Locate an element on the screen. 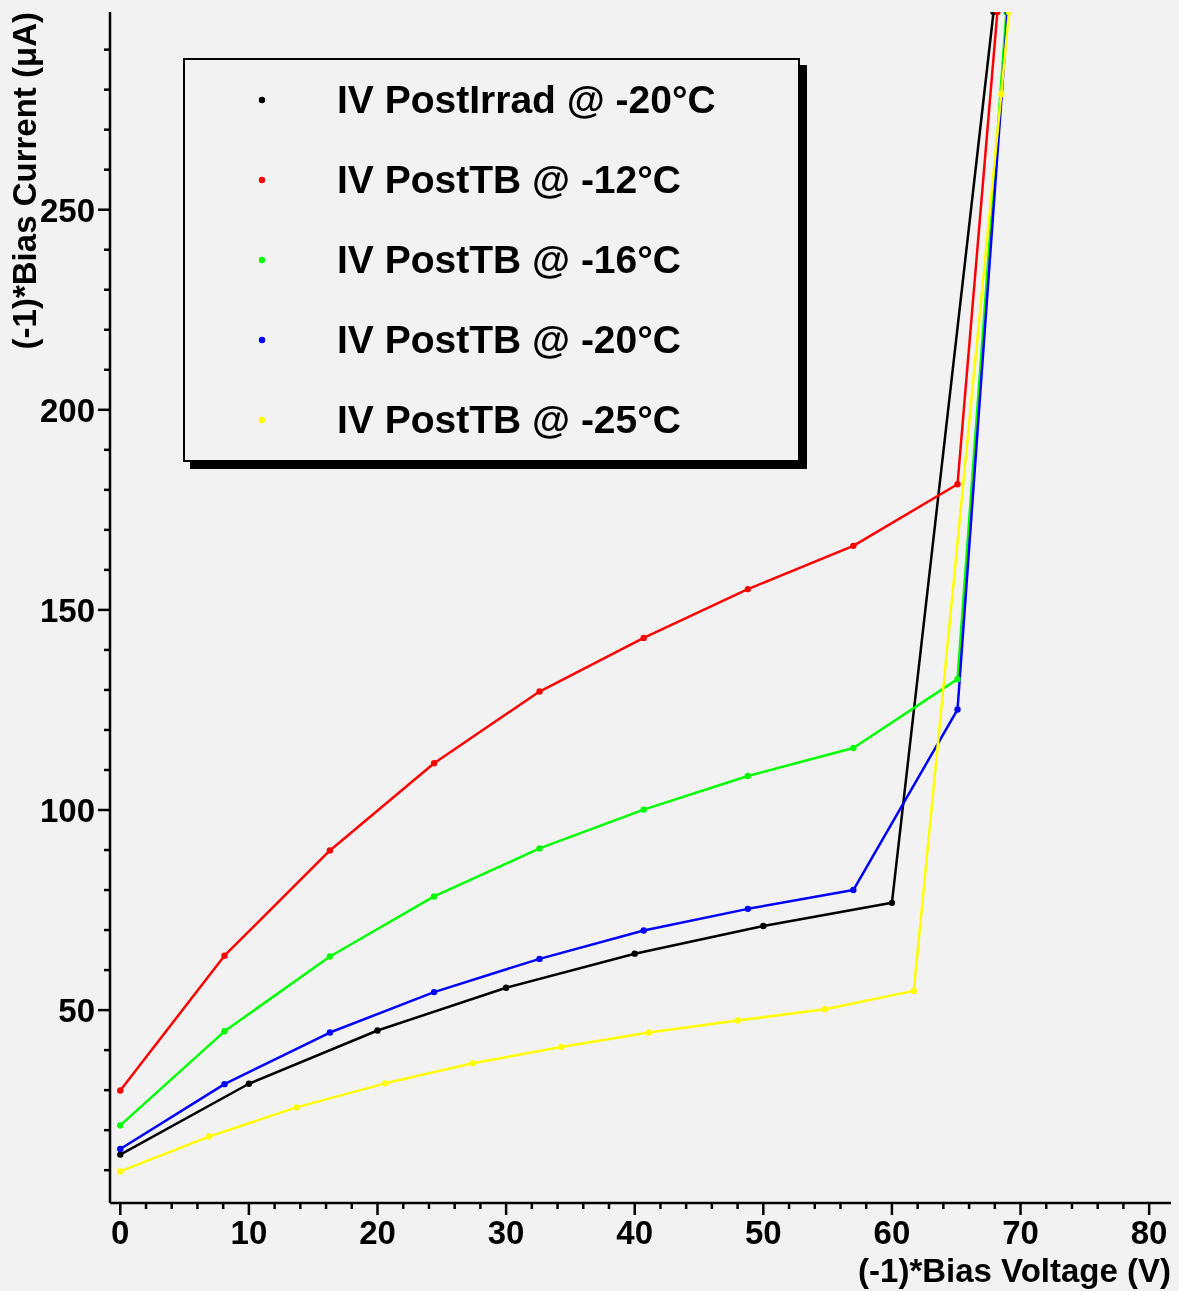  x-tick-label: 10 is located at coordinates (249, 1232).